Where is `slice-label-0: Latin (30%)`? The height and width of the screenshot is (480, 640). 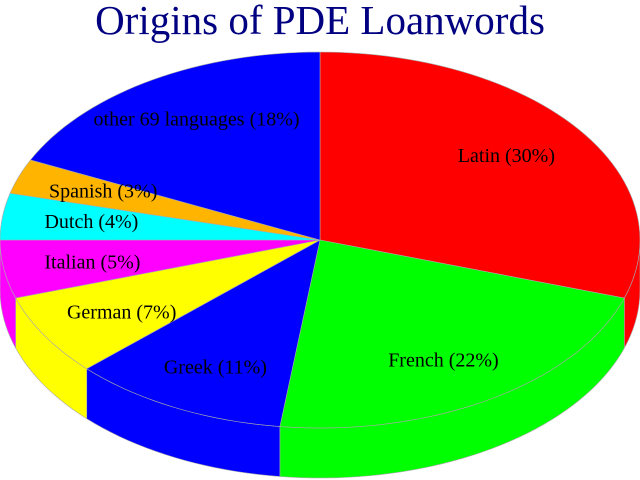
slice-label-0: Latin (30%) is located at coordinates (506, 156).